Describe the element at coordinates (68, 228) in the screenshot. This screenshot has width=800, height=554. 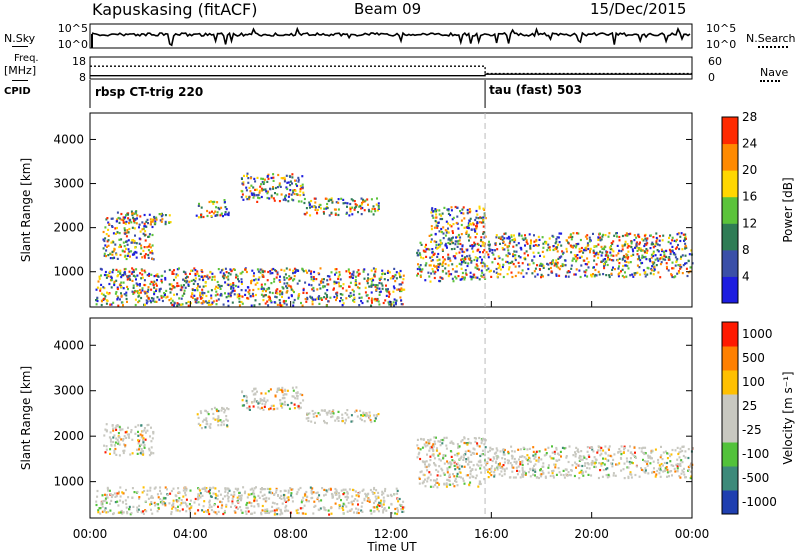
I see `power-ytick-label: 2000` at that location.